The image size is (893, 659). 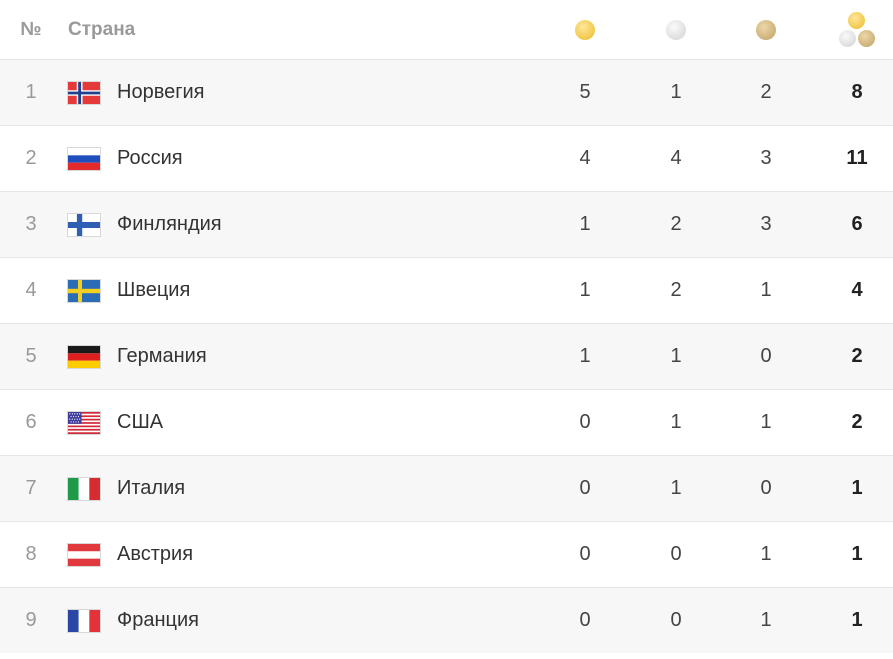 I want to click on rank-cell: 1, so click(x=31, y=92).